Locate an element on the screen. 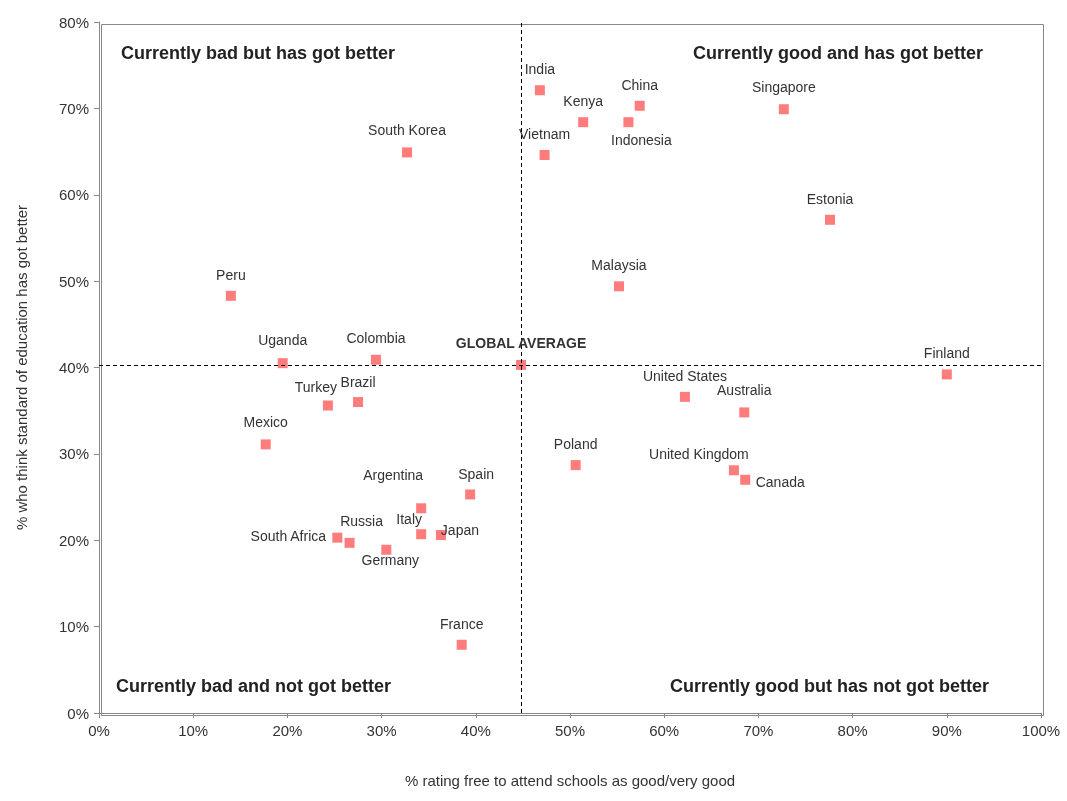 This screenshot has width=1067, height=801. x-tick-label: 0% is located at coordinates (99, 730).